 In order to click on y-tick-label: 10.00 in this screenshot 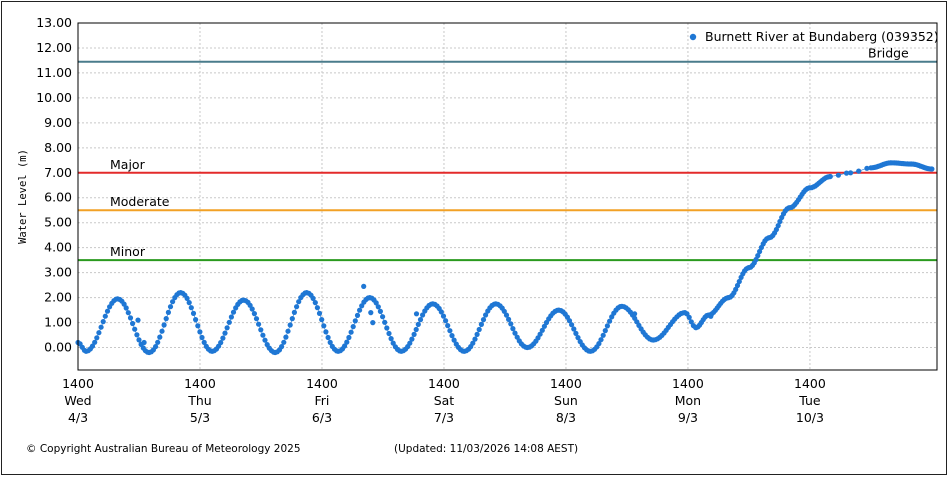, I will do `click(54, 97)`.